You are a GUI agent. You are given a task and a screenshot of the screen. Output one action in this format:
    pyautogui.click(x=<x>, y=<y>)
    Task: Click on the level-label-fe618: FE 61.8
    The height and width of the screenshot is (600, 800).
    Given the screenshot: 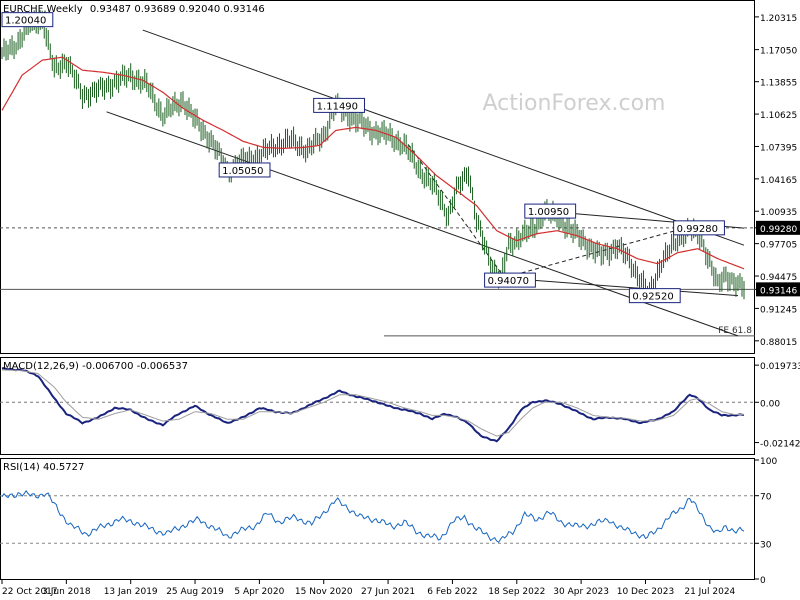 What is the action you would take?
    pyautogui.click(x=735, y=331)
    